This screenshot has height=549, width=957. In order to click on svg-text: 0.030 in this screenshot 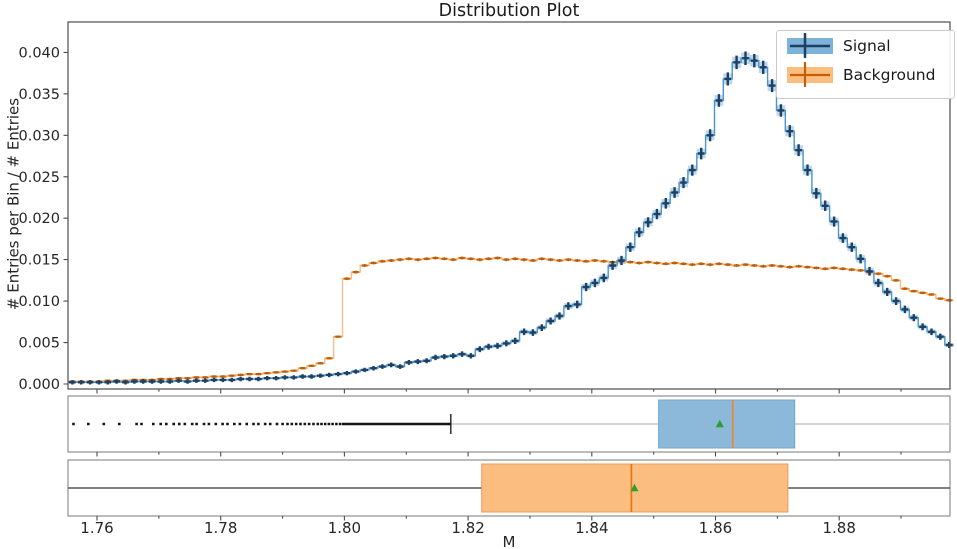, I will do `click(39, 136)`.